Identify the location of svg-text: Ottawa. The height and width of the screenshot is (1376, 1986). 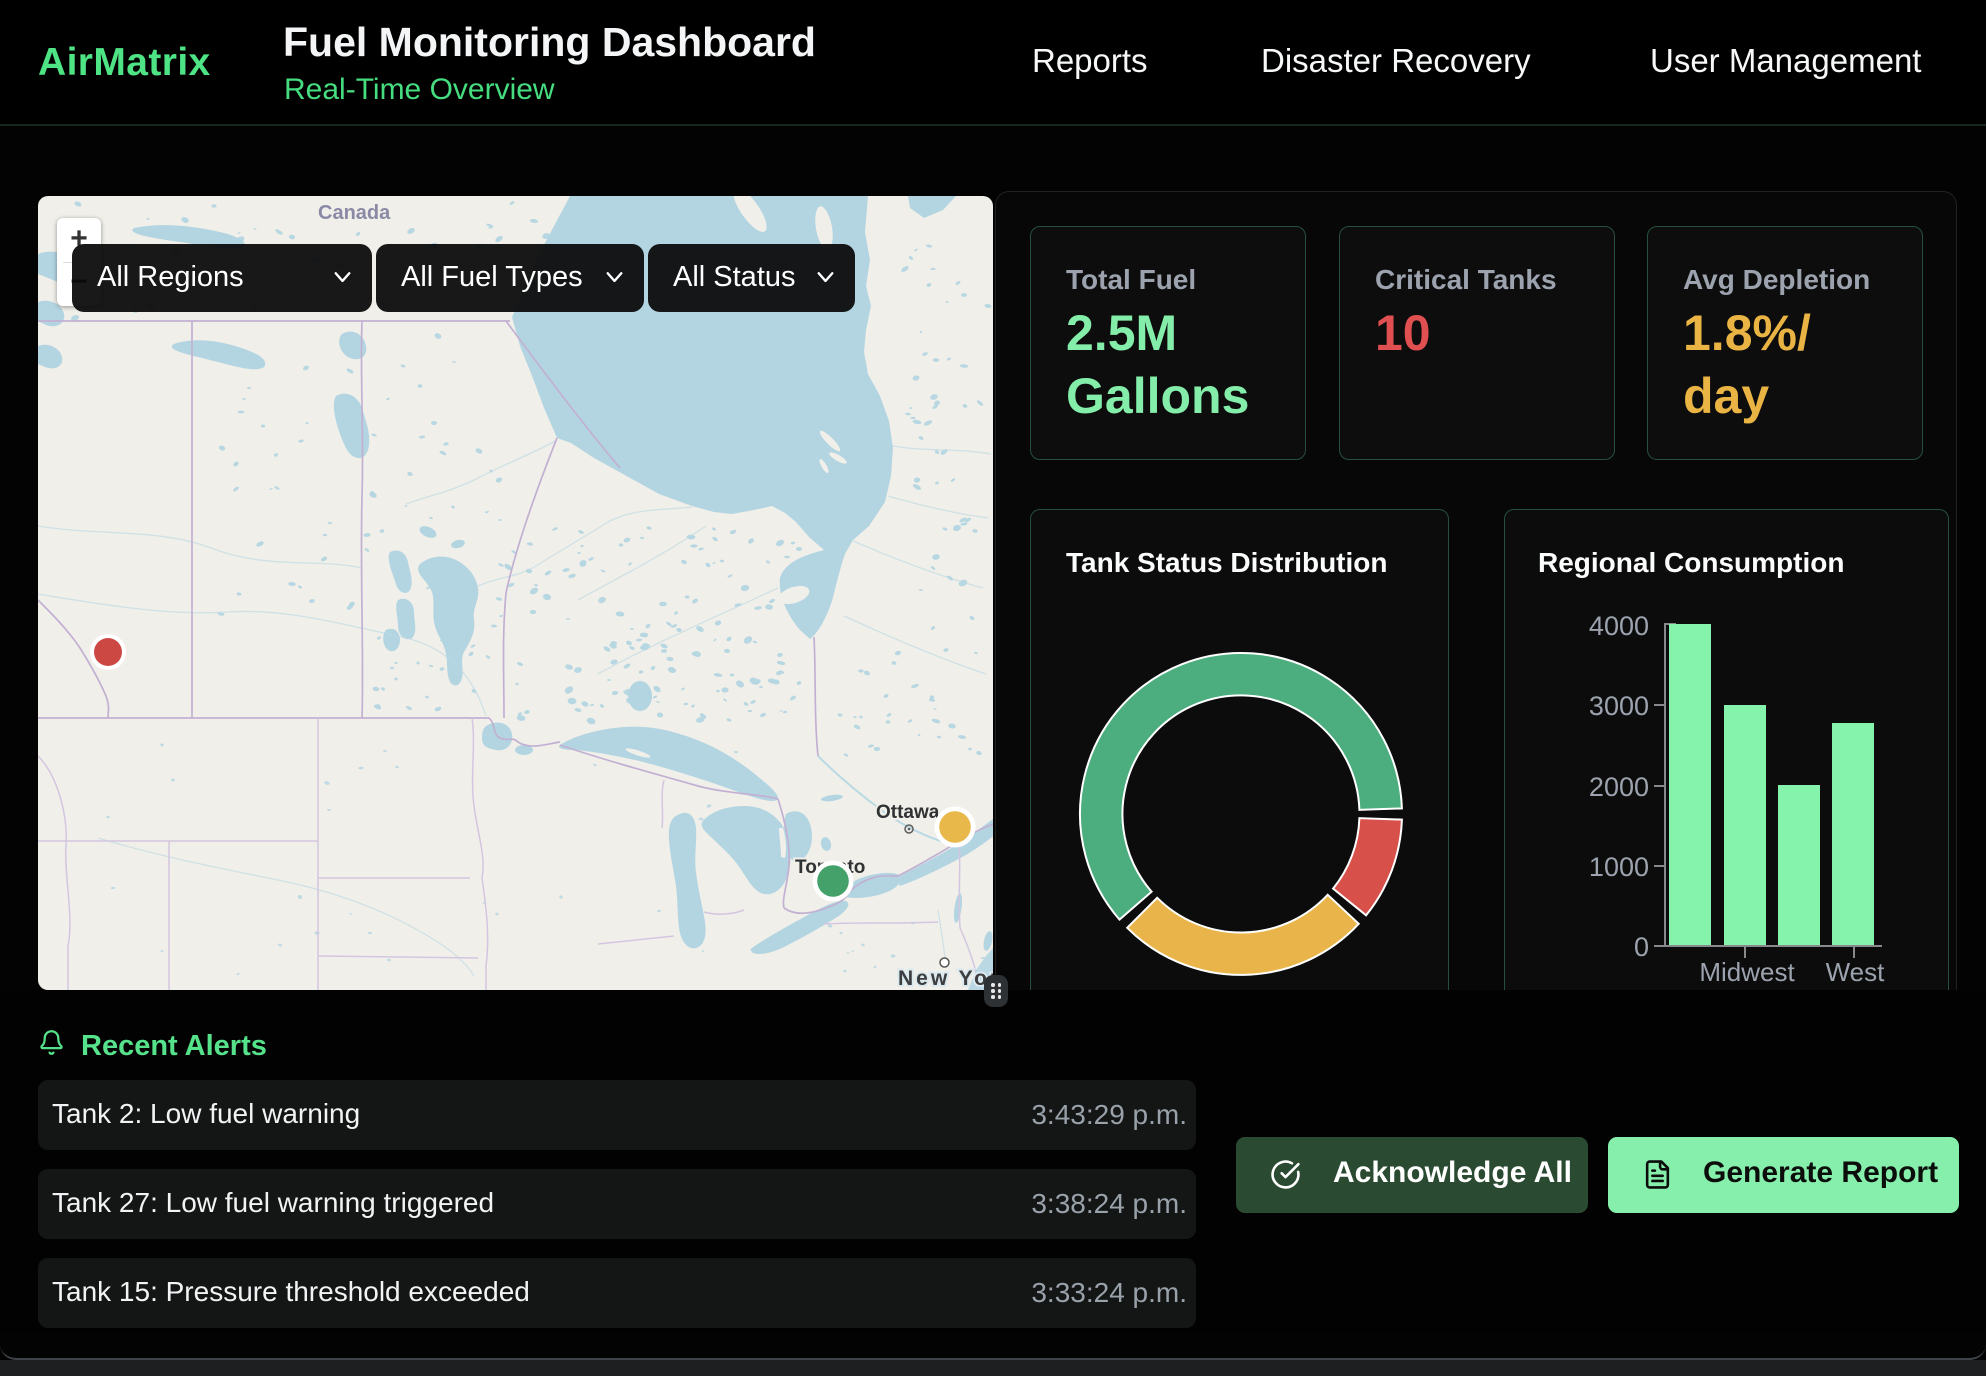
(908, 812).